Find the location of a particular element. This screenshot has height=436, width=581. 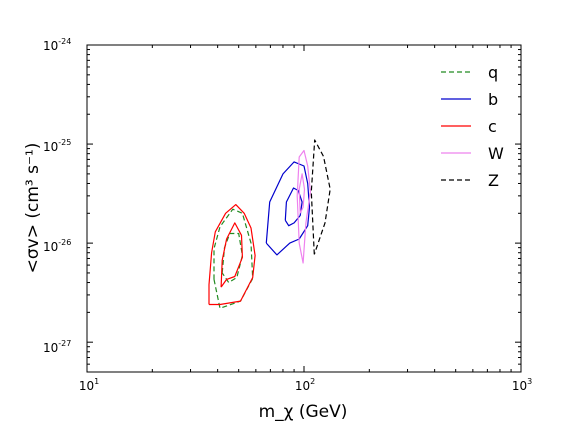

x-tick-label: 10² is located at coordinates (305, 385).